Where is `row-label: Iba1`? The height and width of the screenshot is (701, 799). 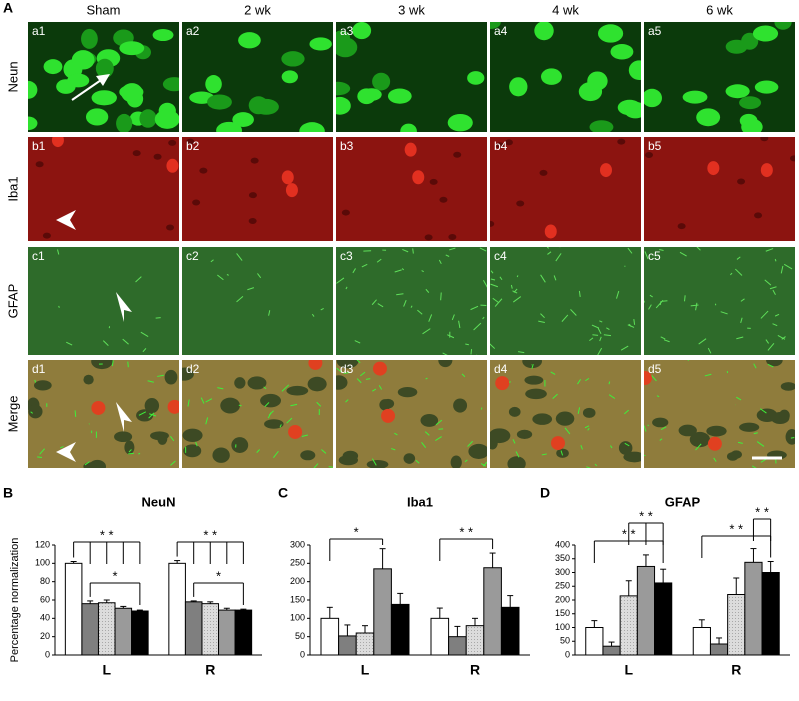 row-label: Iba1 is located at coordinates (12, 188).